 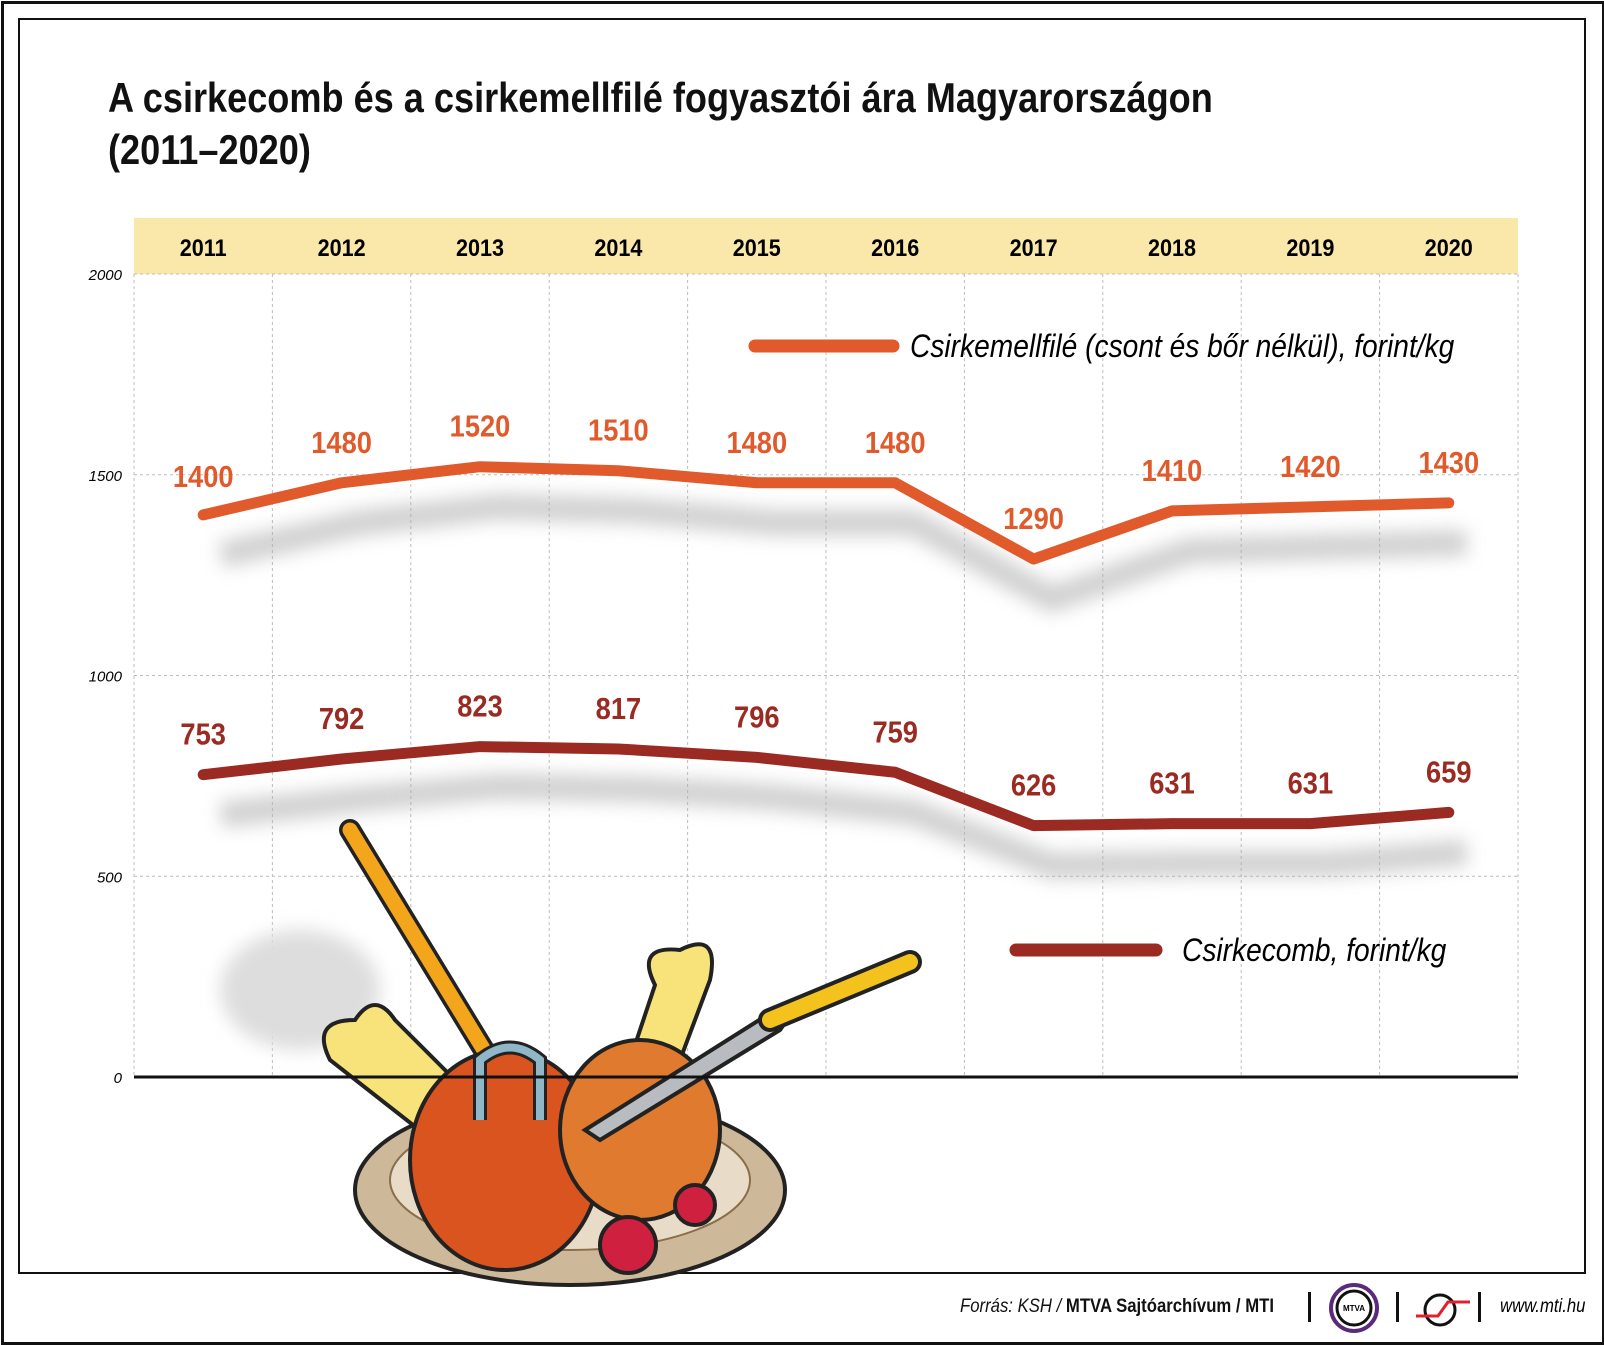 What do you see at coordinates (1034, 786) in the screenshot?
I see `data-label: 626` at bounding box center [1034, 786].